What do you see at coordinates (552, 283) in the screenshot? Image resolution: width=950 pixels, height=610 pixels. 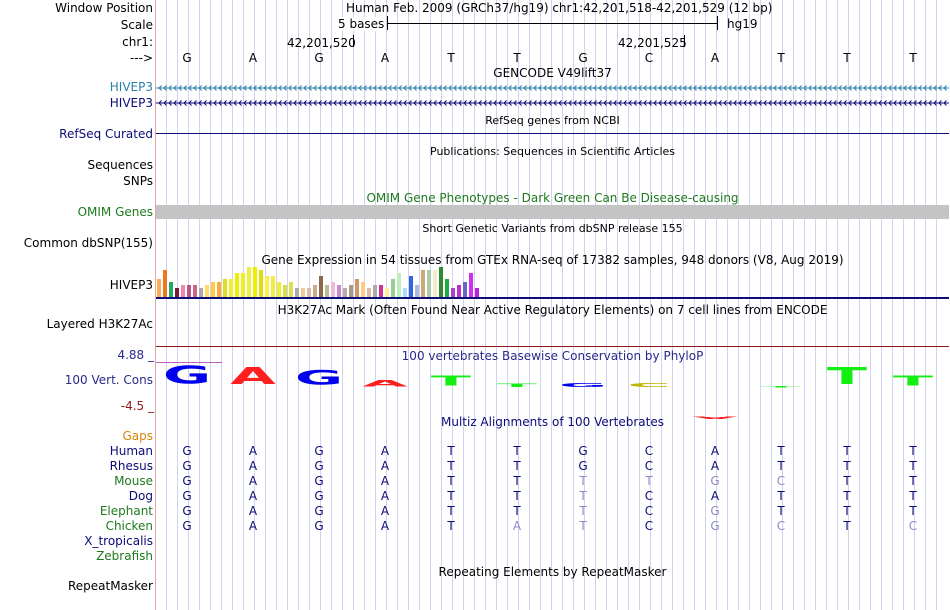 I see `gtex-chart` at bounding box center [552, 283].